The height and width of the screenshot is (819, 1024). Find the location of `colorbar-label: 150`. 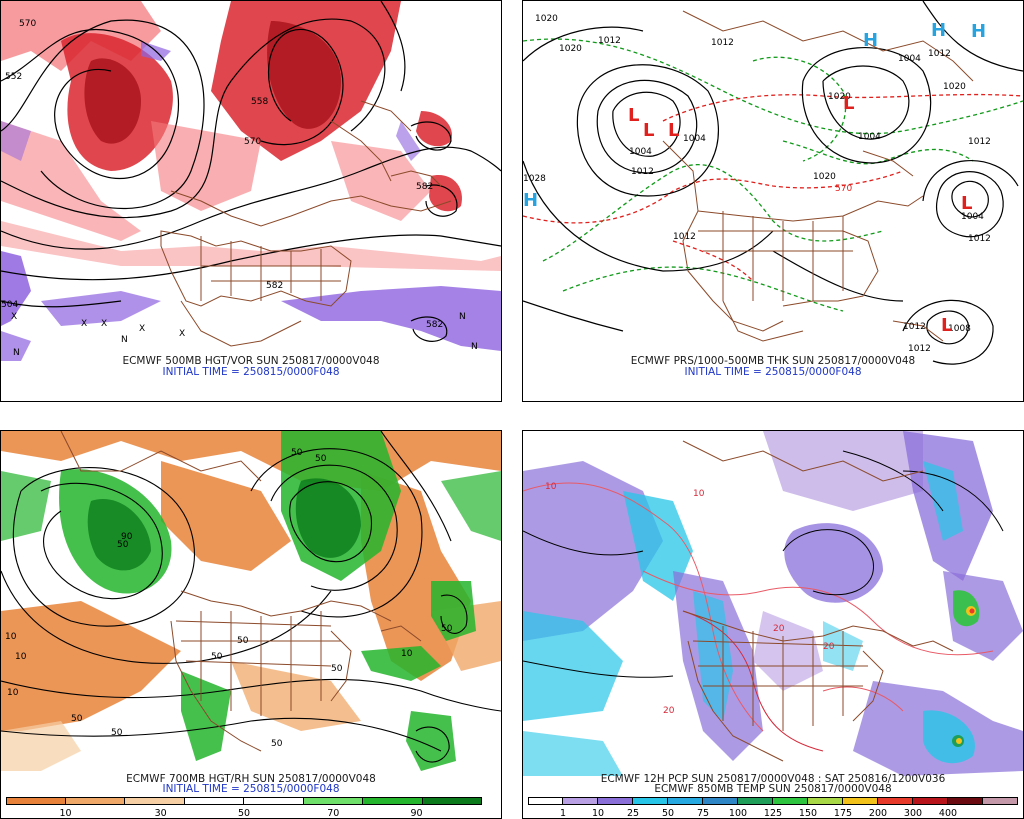

colorbar-label: 150 is located at coordinates (808, 813).